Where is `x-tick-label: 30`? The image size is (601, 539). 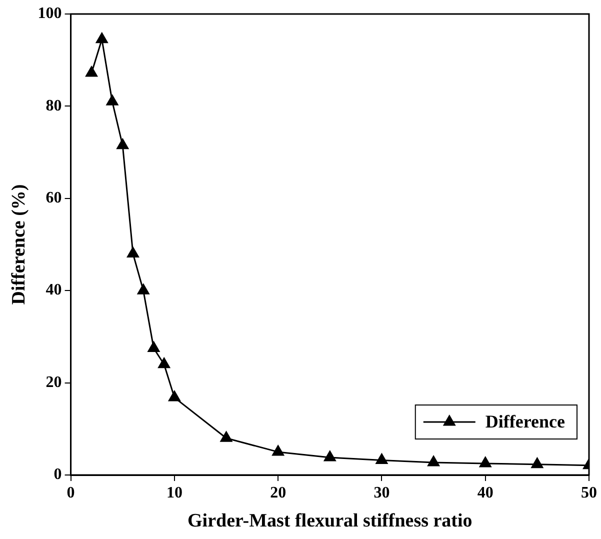 x-tick-label: 30 is located at coordinates (382, 493).